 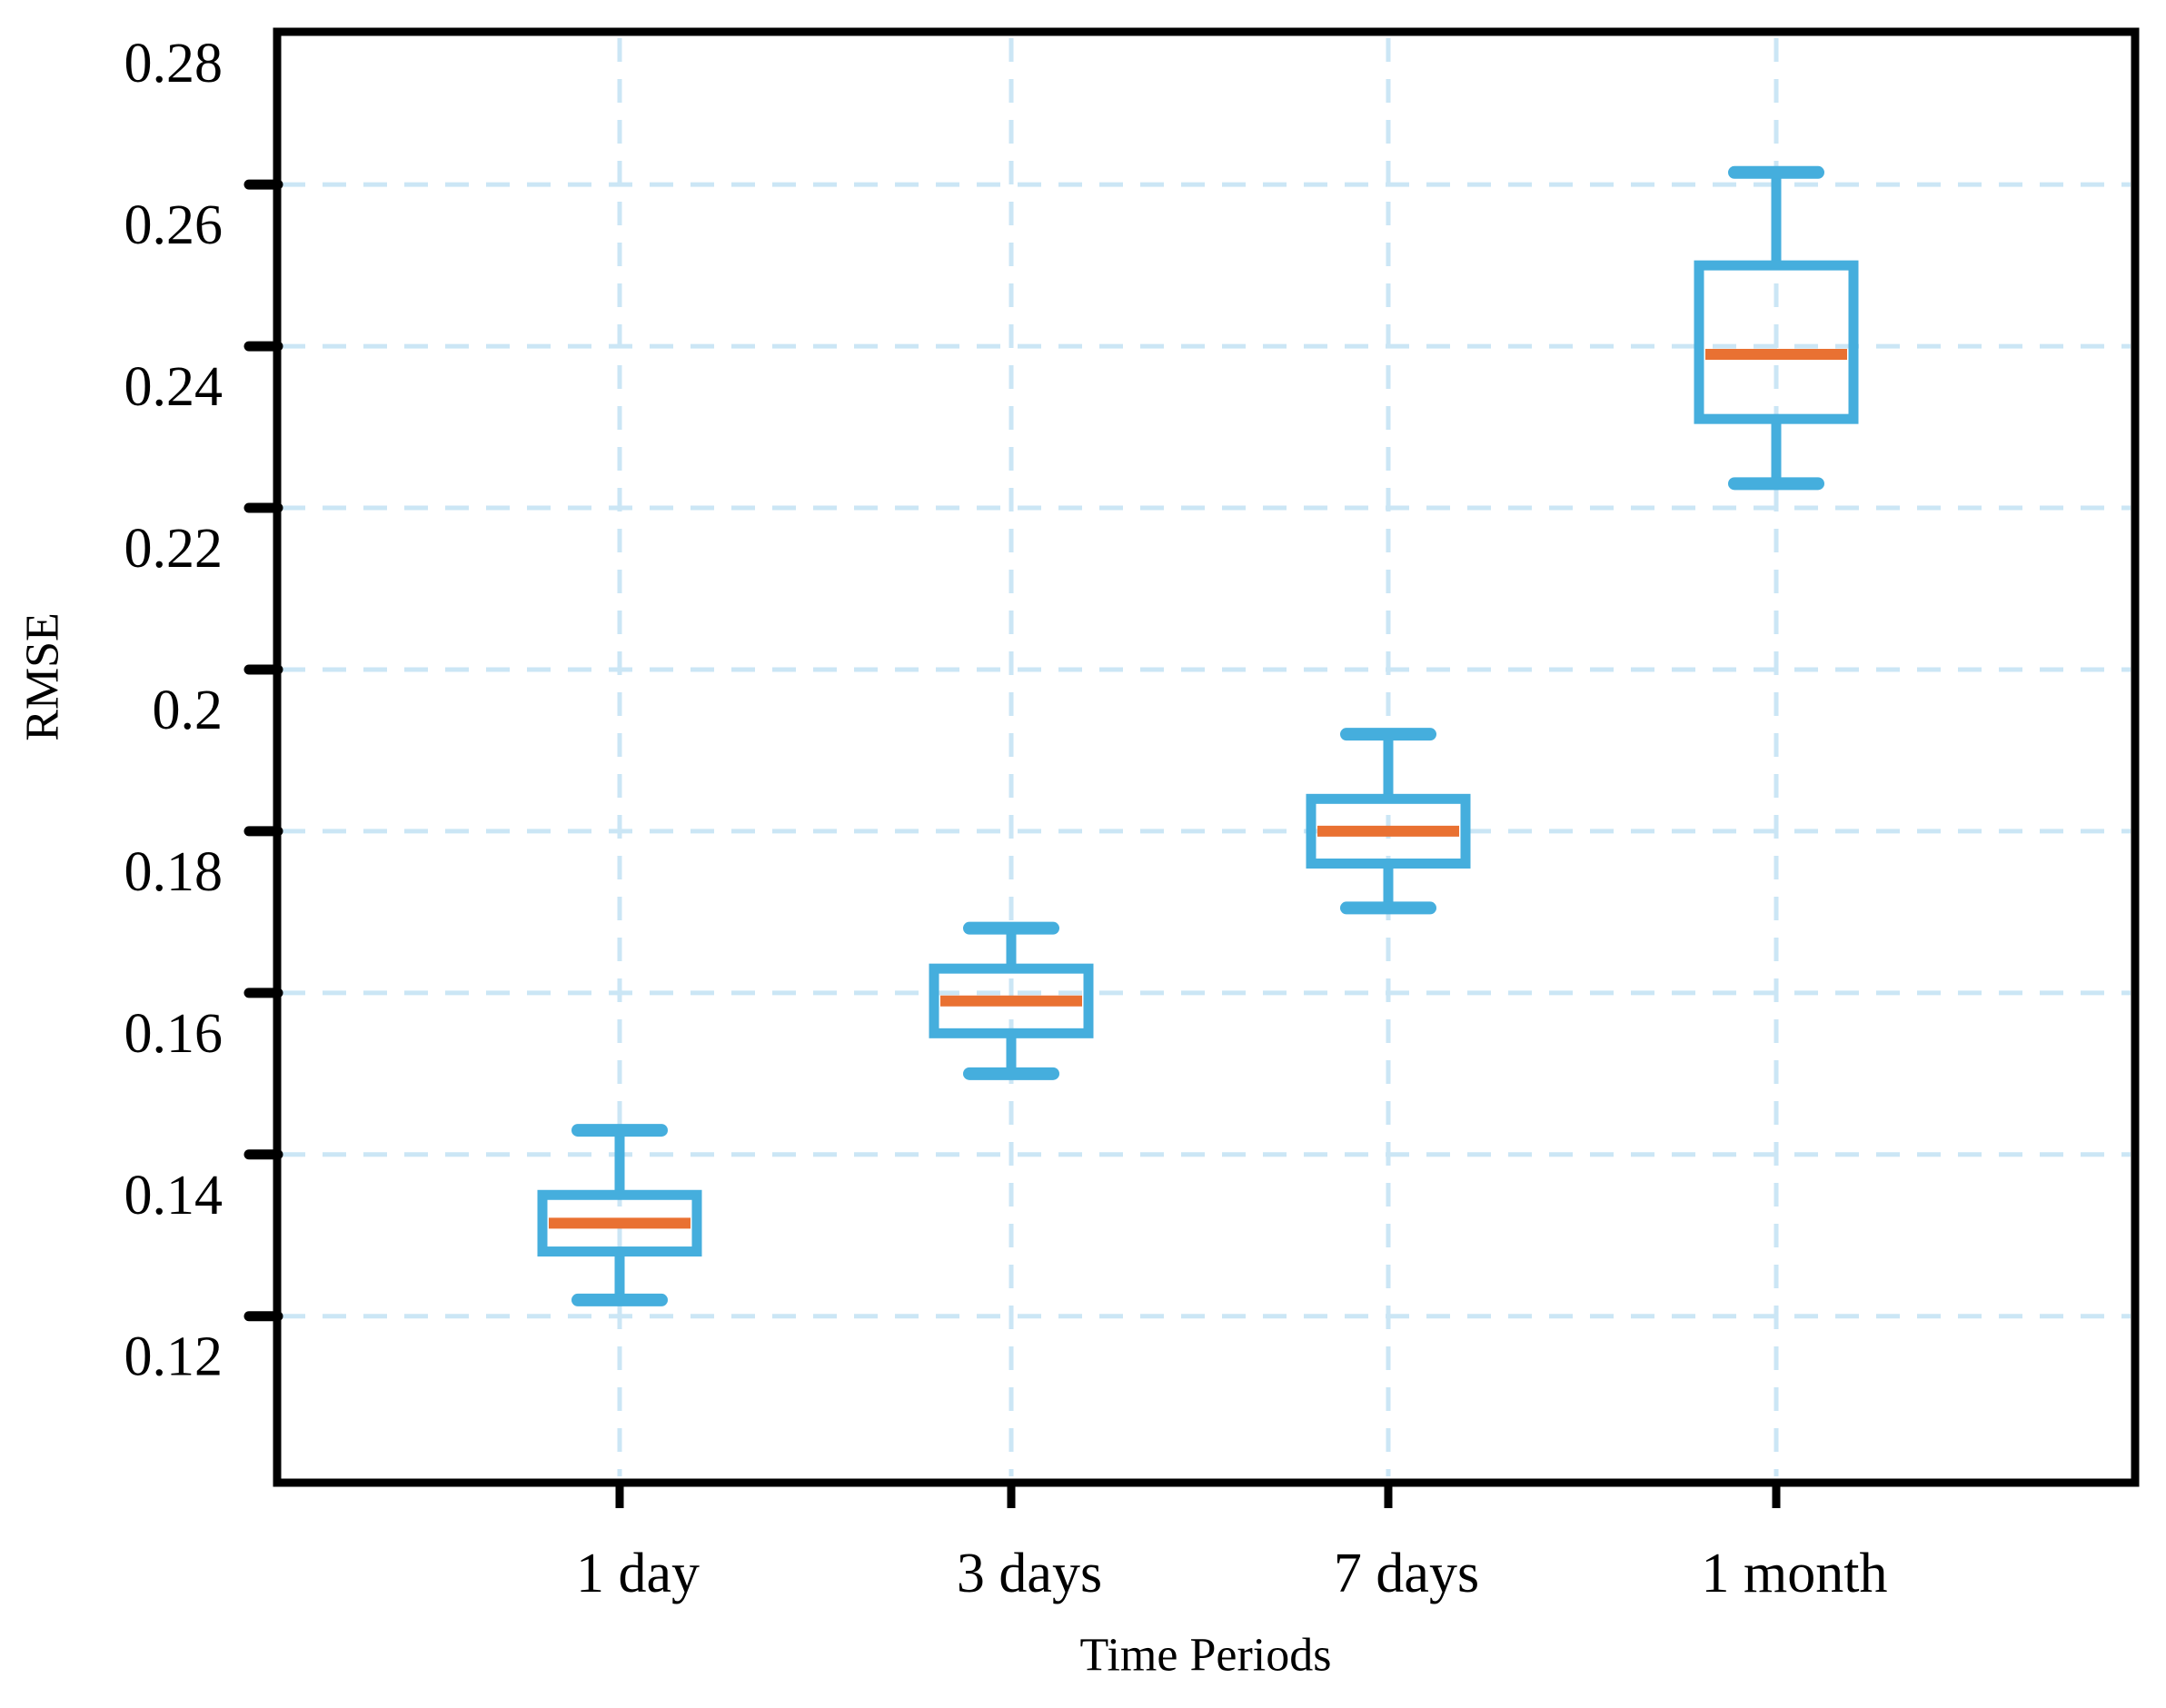 What do you see at coordinates (174, 872) in the screenshot?
I see `y-tick-label: 0.18` at bounding box center [174, 872].